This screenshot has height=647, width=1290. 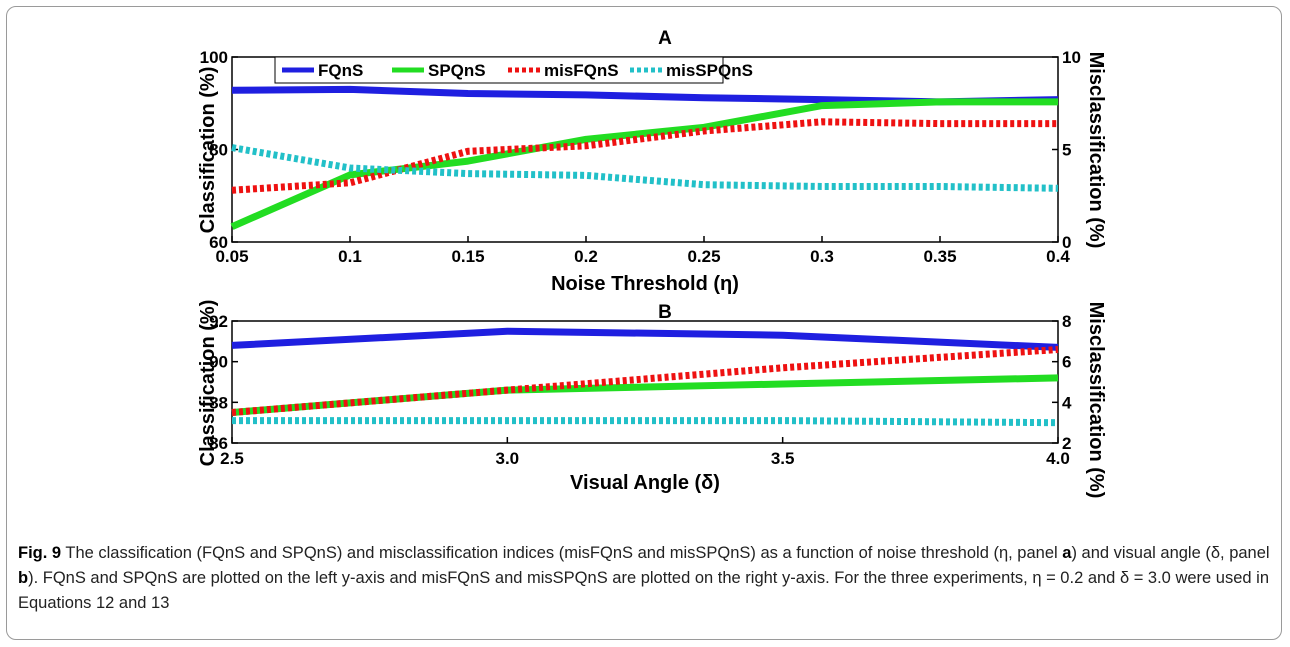 What do you see at coordinates (645, 339) in the screenshot?
I see `series-line-fqns` at bounding box center [645, 339].